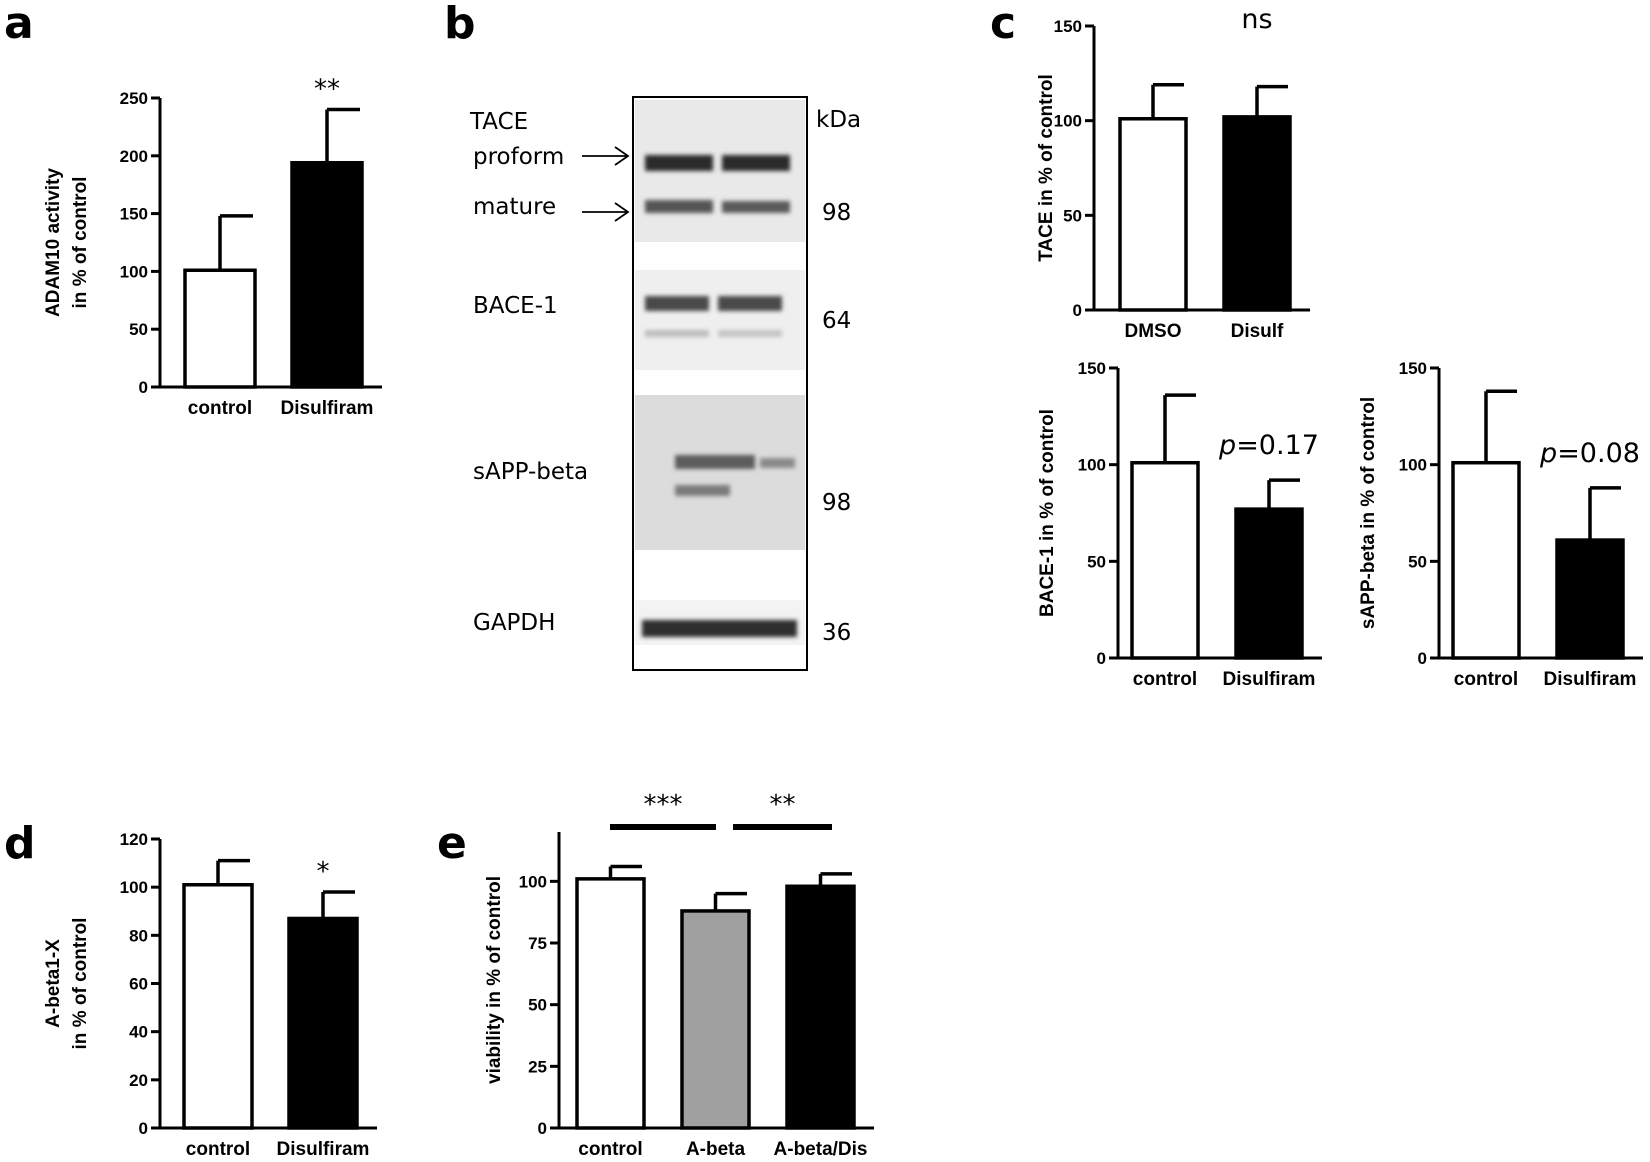 This screenshot has height=1162, width=1650. What do you see at coordinates (836, 321) in the screenshot?
I see `blot-kda-bace1: 64` at bounding box center [836, 321].